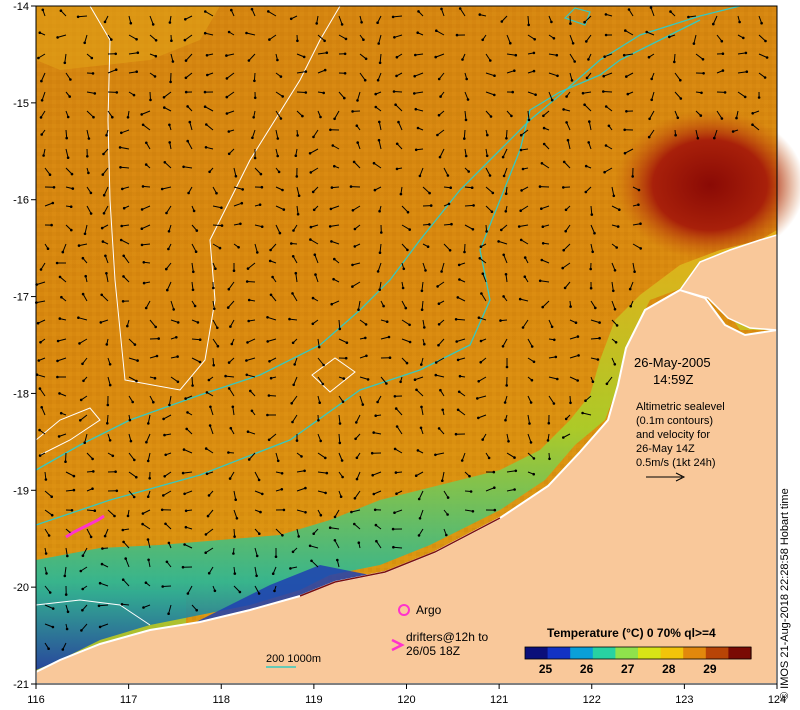  What do you see at coordinates (680, 407) in the screenshot?
I see `info-desc-1: Altimetric sealevel` at bounding box center [680, 407].